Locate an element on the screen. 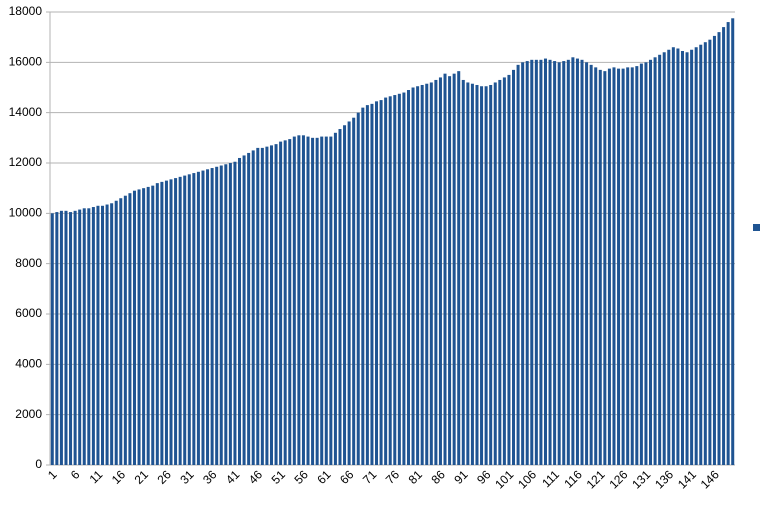  x-tick-label: 56 is located at coordinates (301, 477).